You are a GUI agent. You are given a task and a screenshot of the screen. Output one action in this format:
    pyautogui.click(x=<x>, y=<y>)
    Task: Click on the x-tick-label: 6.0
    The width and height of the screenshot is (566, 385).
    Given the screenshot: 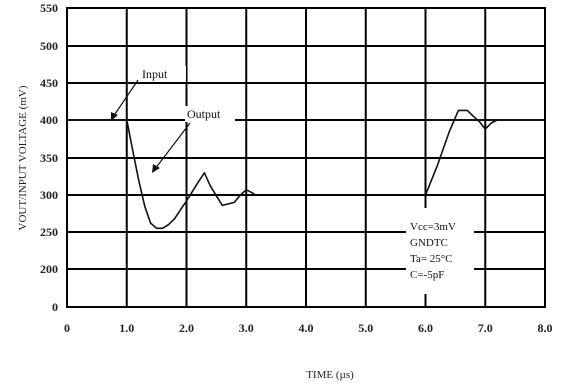 What is the action you would take?
    pyautogui.click(x=425, y=328)
    